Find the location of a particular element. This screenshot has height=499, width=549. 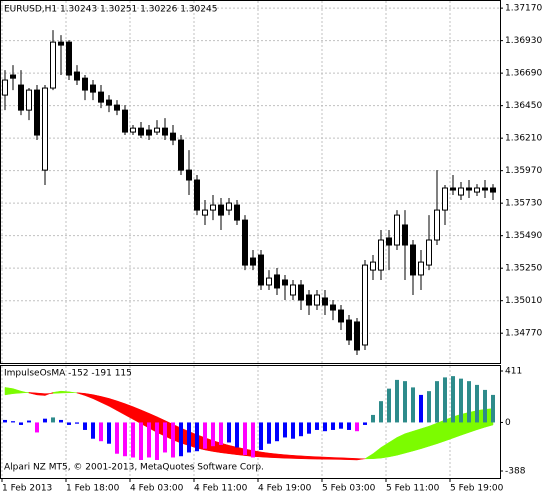

y-tick-label: 1.35490 is located at coordinates (523, 236).